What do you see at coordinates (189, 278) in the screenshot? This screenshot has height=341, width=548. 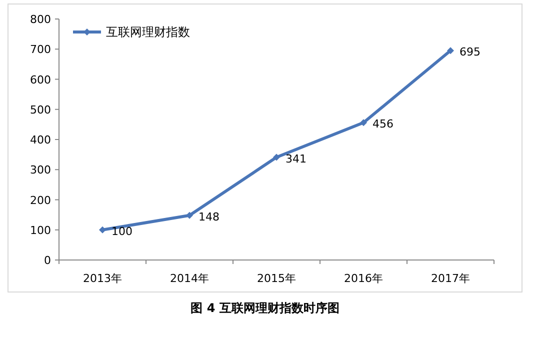 I see `x-tick-label: 2014年` at bounding box center [189, 278].